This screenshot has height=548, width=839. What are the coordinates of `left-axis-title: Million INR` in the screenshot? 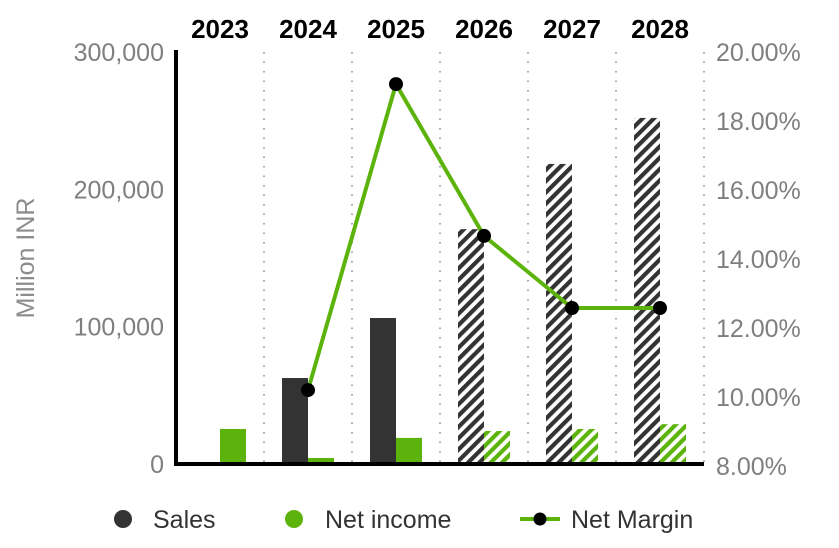 It's located at (26, 258).